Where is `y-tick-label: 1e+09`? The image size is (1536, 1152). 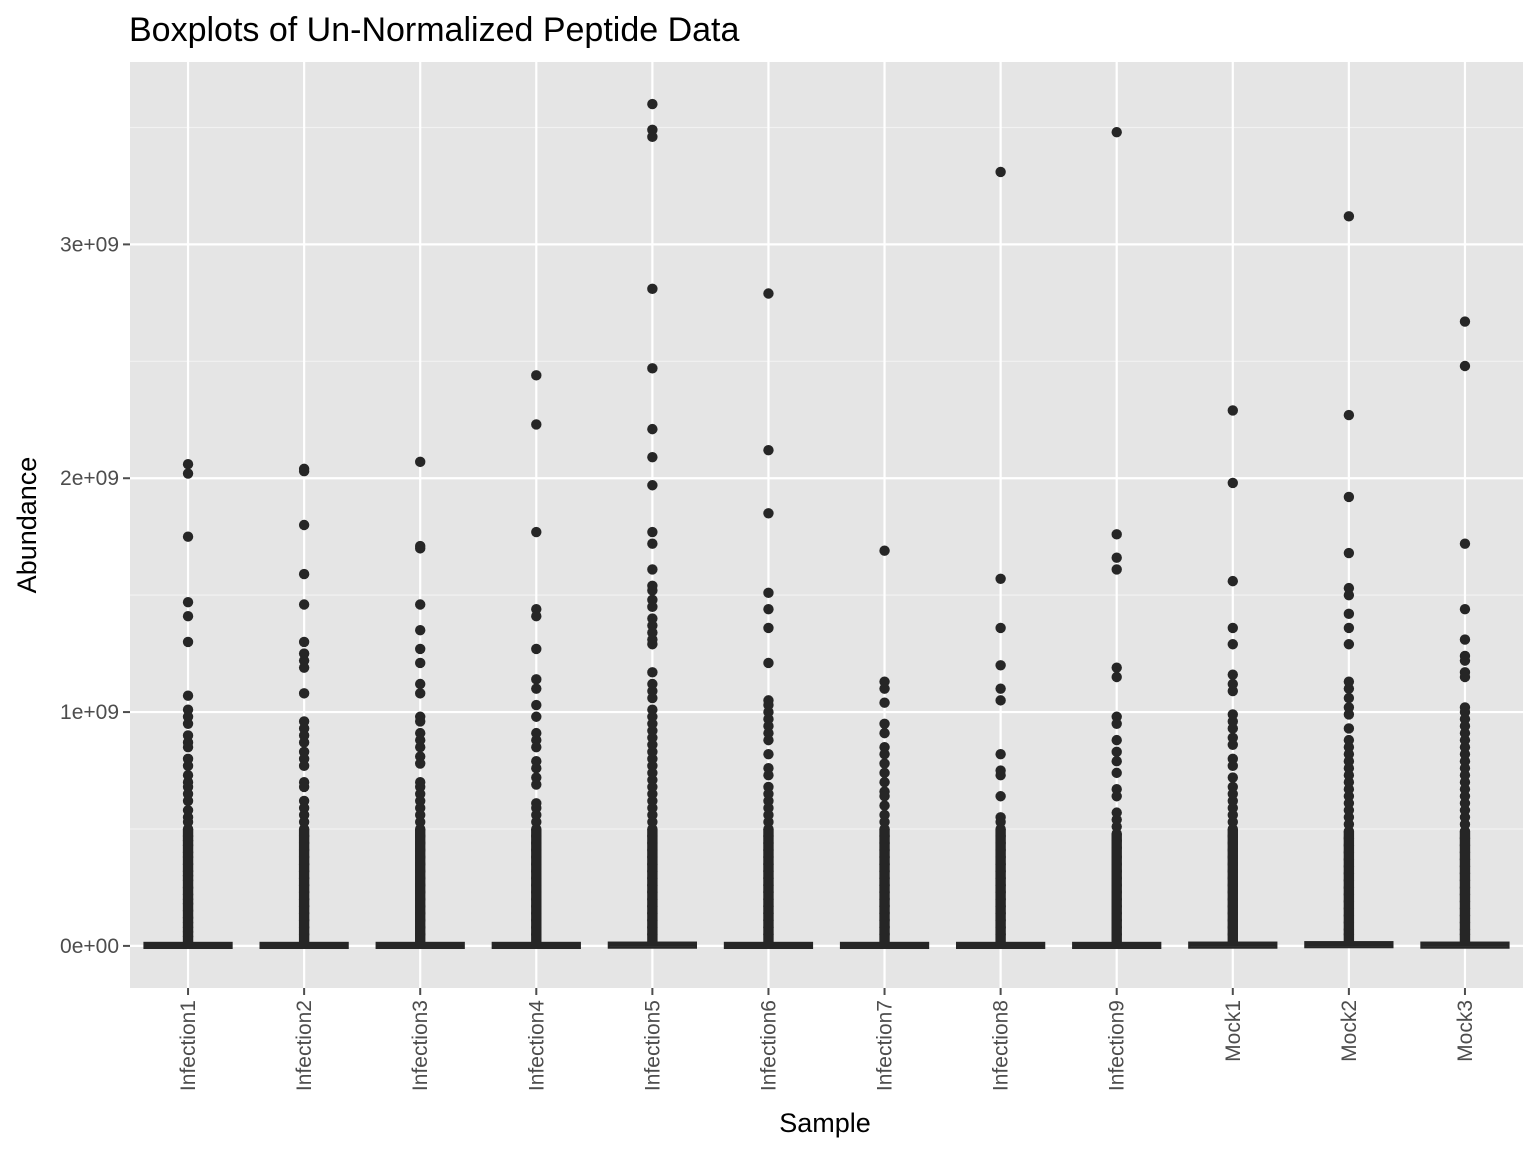 y-tick-label: 1e+09 is located at coordinates (89, 712).